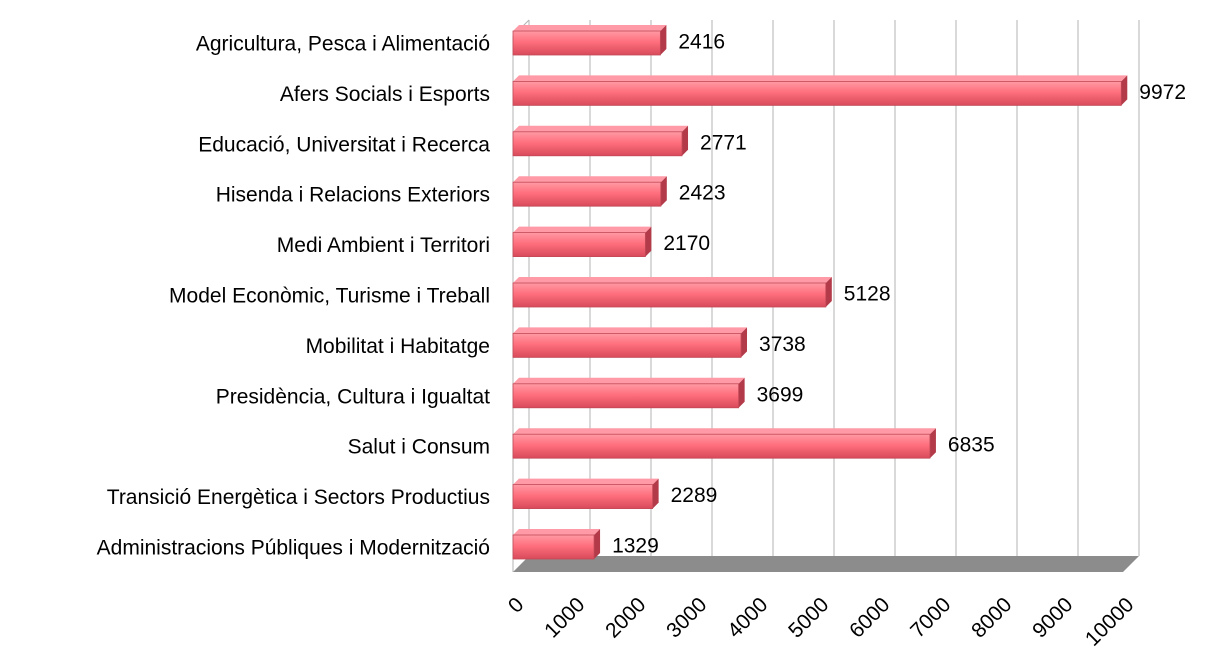 The height and width of the screenshot is (657, 1210). Describe the element at coordinates (747, 617) in the screenshot. I see `x-tick-label: 4000` at that location.